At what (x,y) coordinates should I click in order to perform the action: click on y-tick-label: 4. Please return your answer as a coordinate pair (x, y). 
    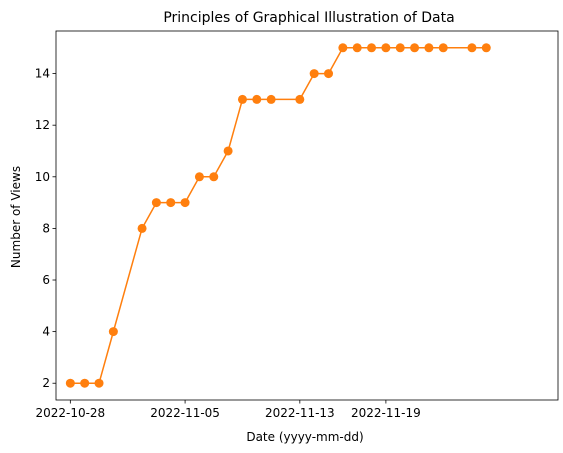
    Looking at the image, I should click on (46, 332).